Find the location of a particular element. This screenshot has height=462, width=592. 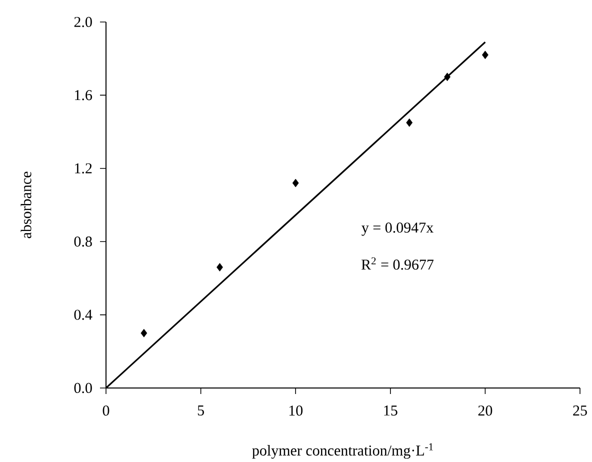

y-tick-label: 1.2 is located at coordinates (83, 168).